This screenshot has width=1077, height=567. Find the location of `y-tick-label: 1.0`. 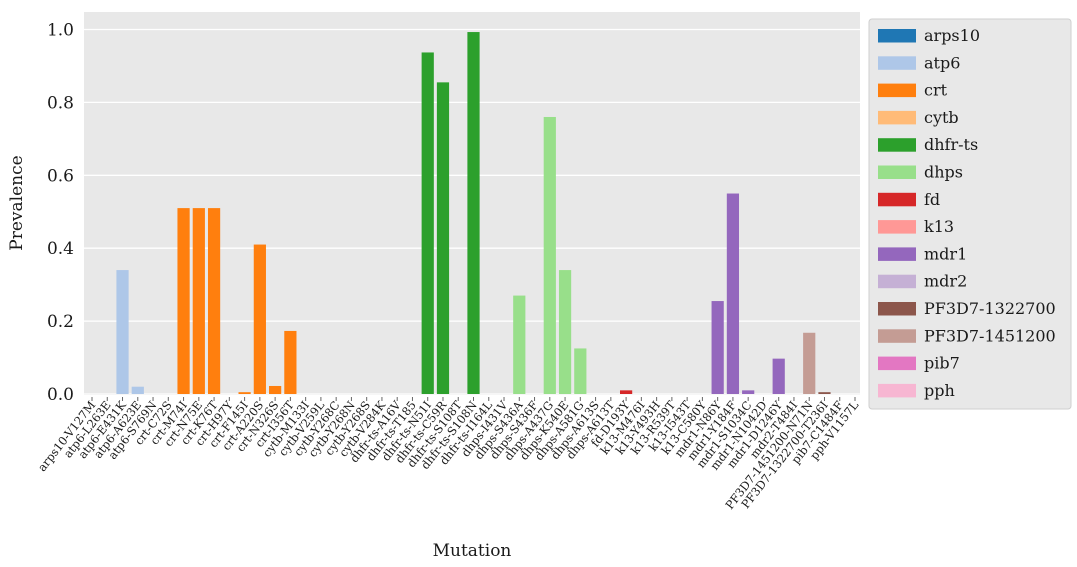

y-tick-label: 1.0 is located at coordinates (60, 31).